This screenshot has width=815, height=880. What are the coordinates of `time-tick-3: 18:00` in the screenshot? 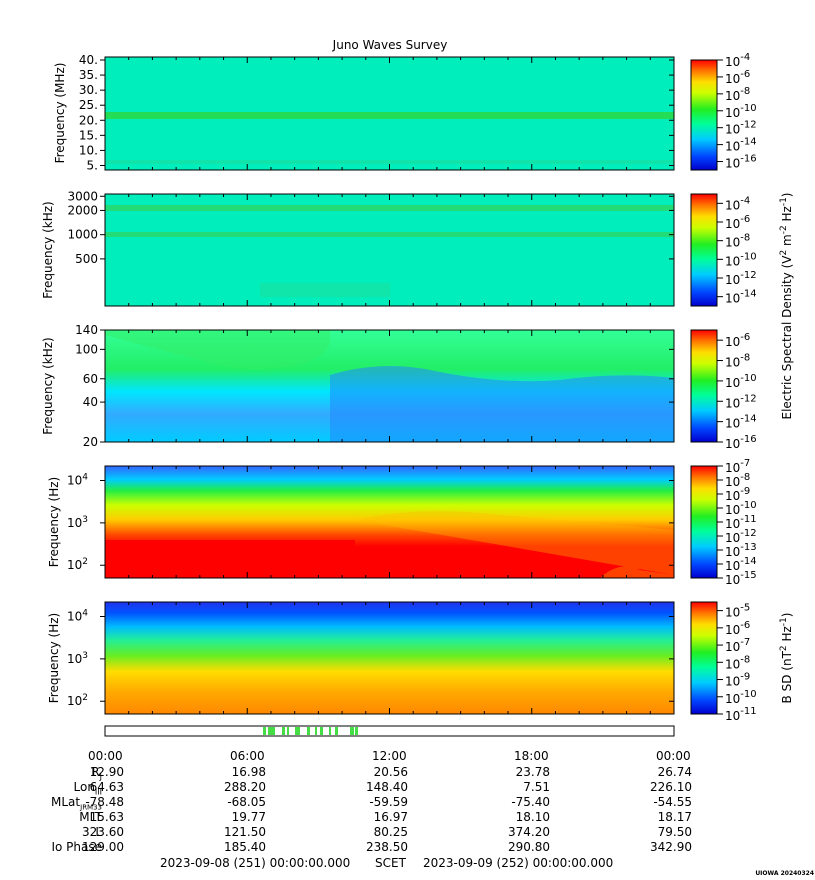 It's located at (531, 756).